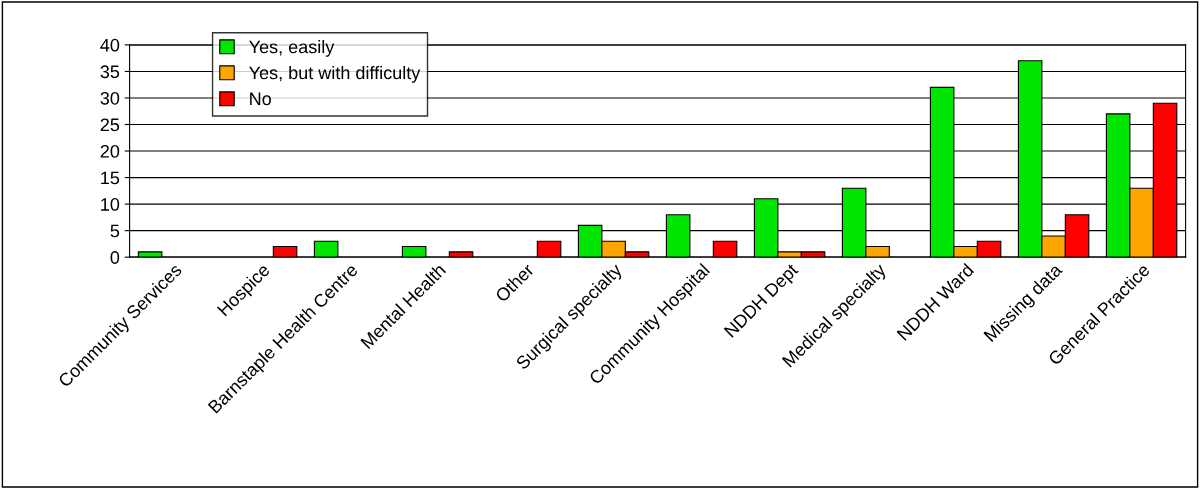 The height and width of the screenshot is (488, 1200). Describe the element at coordinates (110, 98) in the screenshot. I see `y-tick-label: 30` at that location.